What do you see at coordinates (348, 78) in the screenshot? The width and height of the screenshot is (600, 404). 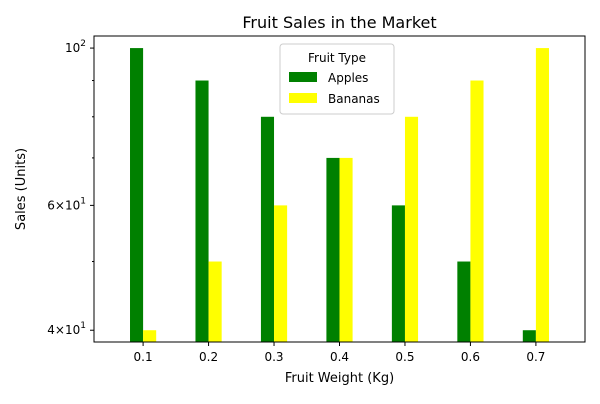 I see `legend-label-apples: Apples` at bounding box center [348, 78].